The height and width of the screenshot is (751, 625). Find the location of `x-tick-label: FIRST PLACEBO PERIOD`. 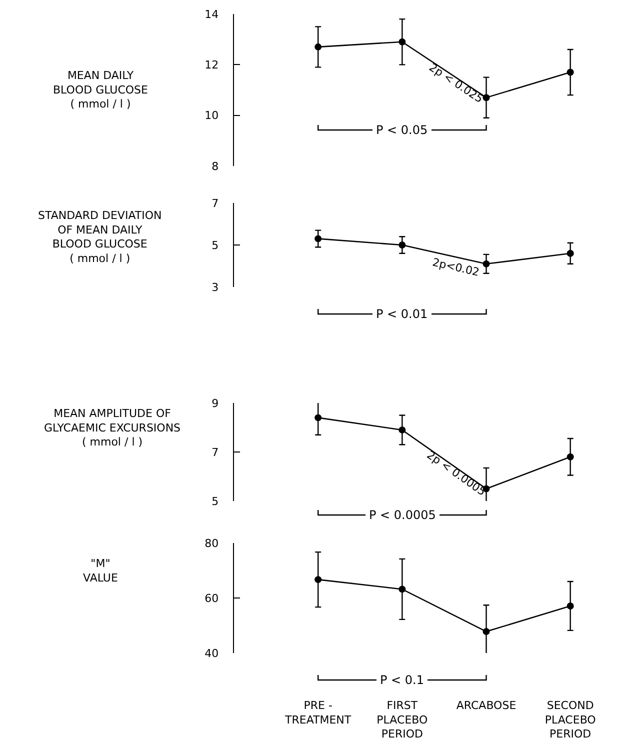

x-tick-label: FIRST PLACEBO PERIOD is located at coordinates (402, 720).